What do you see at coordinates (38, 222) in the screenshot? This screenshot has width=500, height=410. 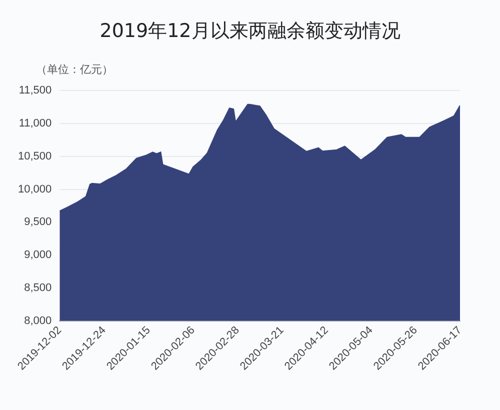 I see `y-tick-label: 9,500` at bounding box center [38, 222].